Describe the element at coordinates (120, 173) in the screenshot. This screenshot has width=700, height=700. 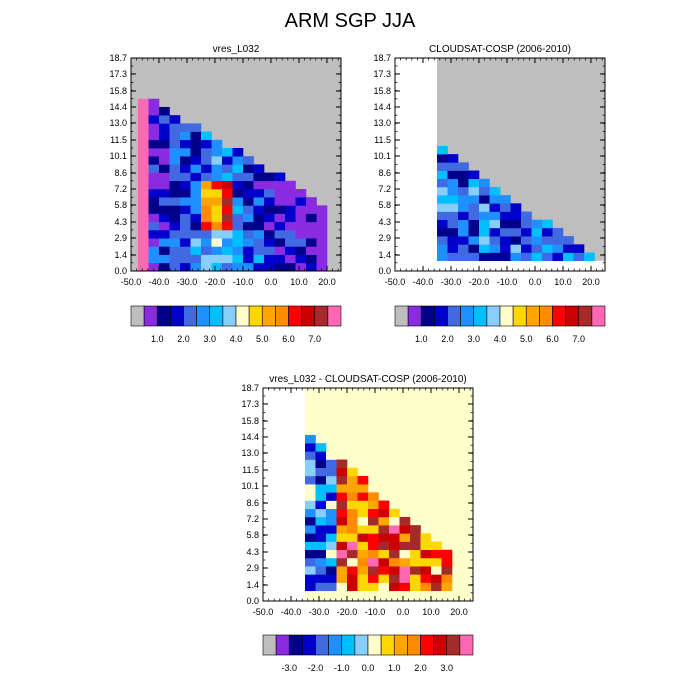
I see `y-tick-label: 8.6` at that location.